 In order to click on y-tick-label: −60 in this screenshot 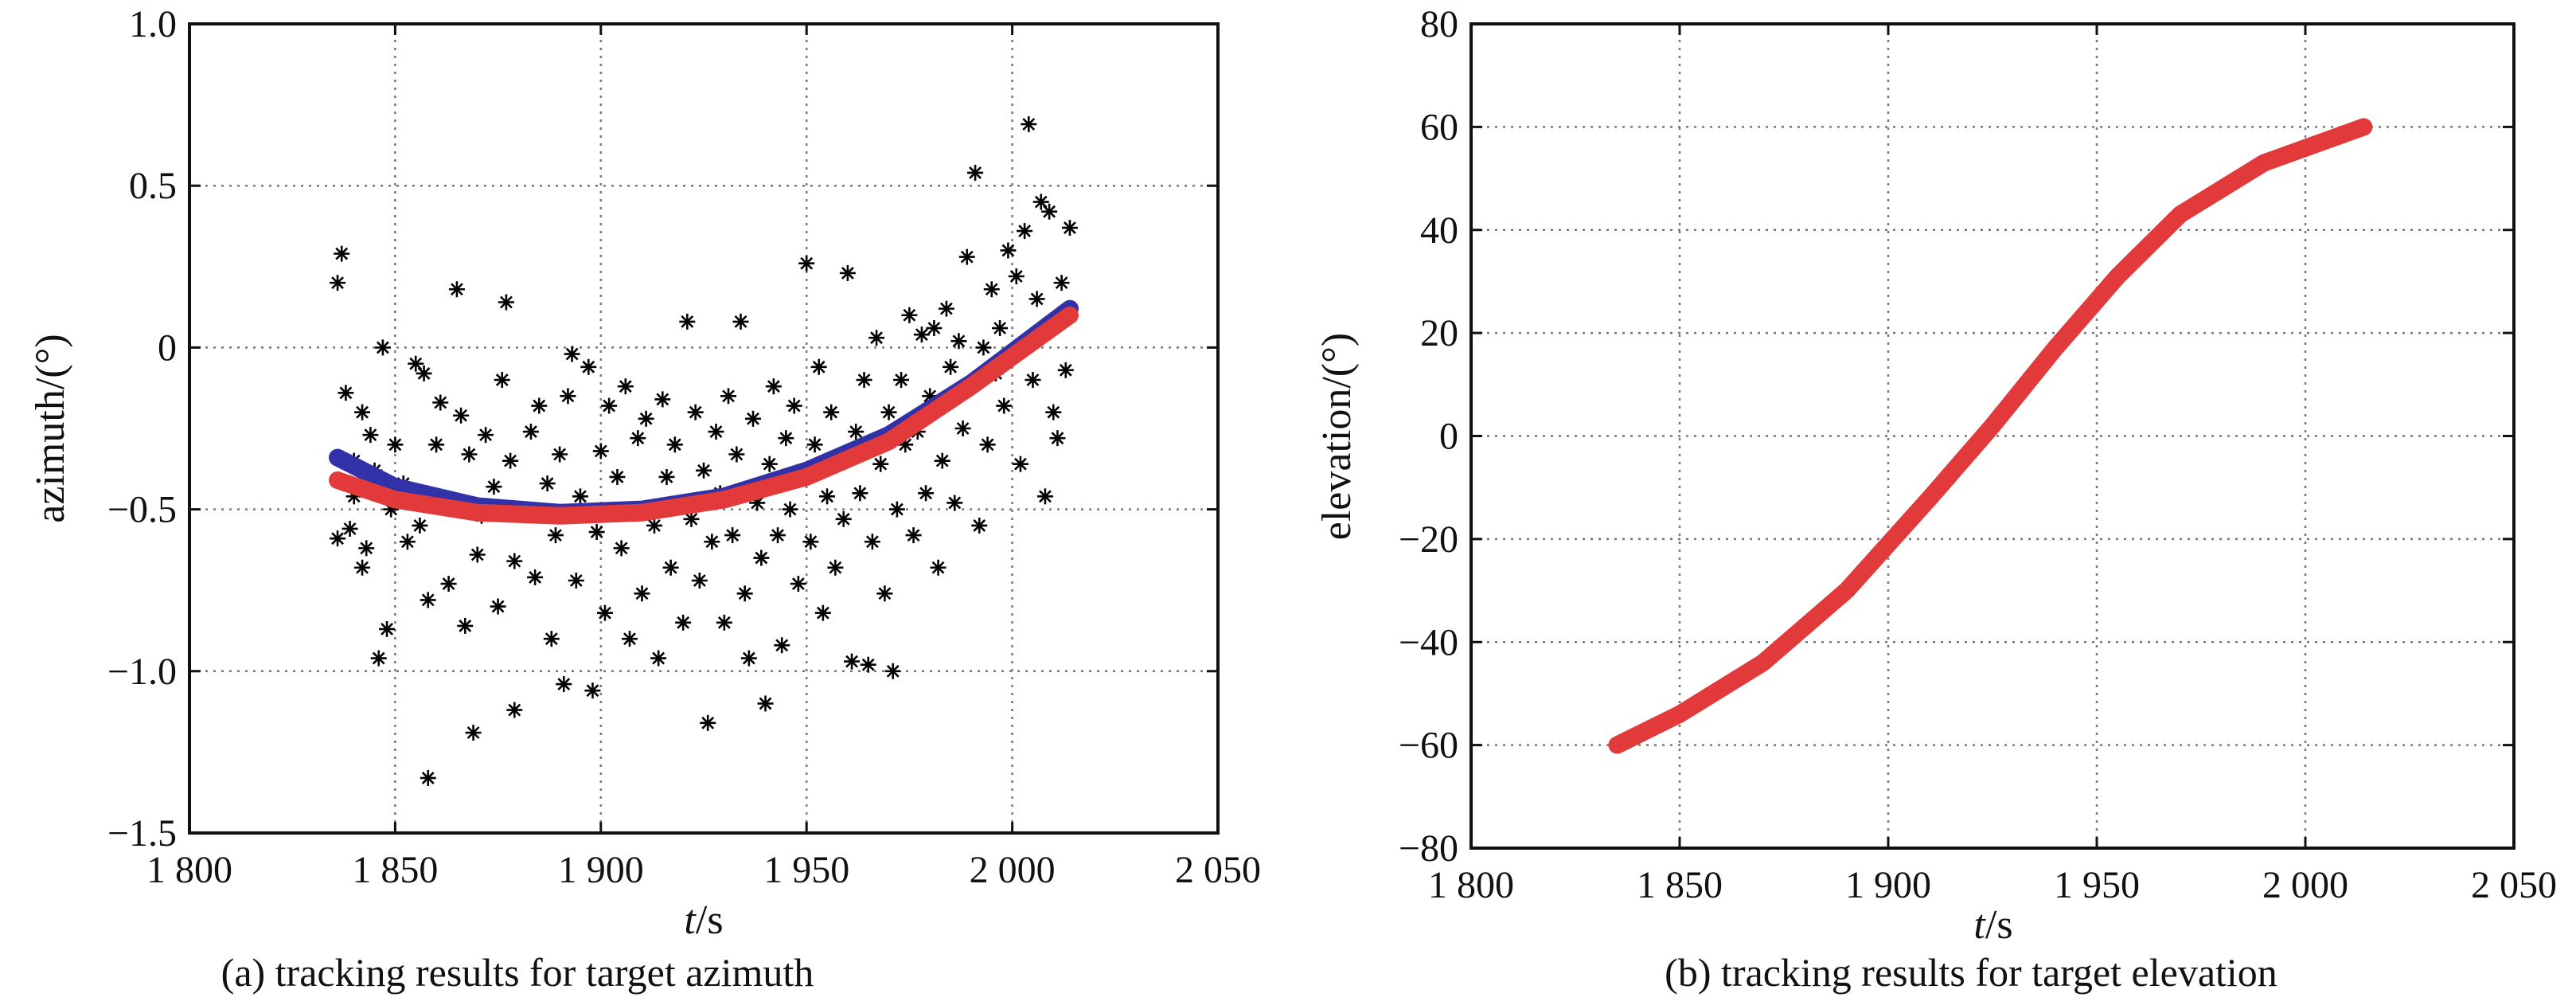, I will do `click(1428, 746)`.